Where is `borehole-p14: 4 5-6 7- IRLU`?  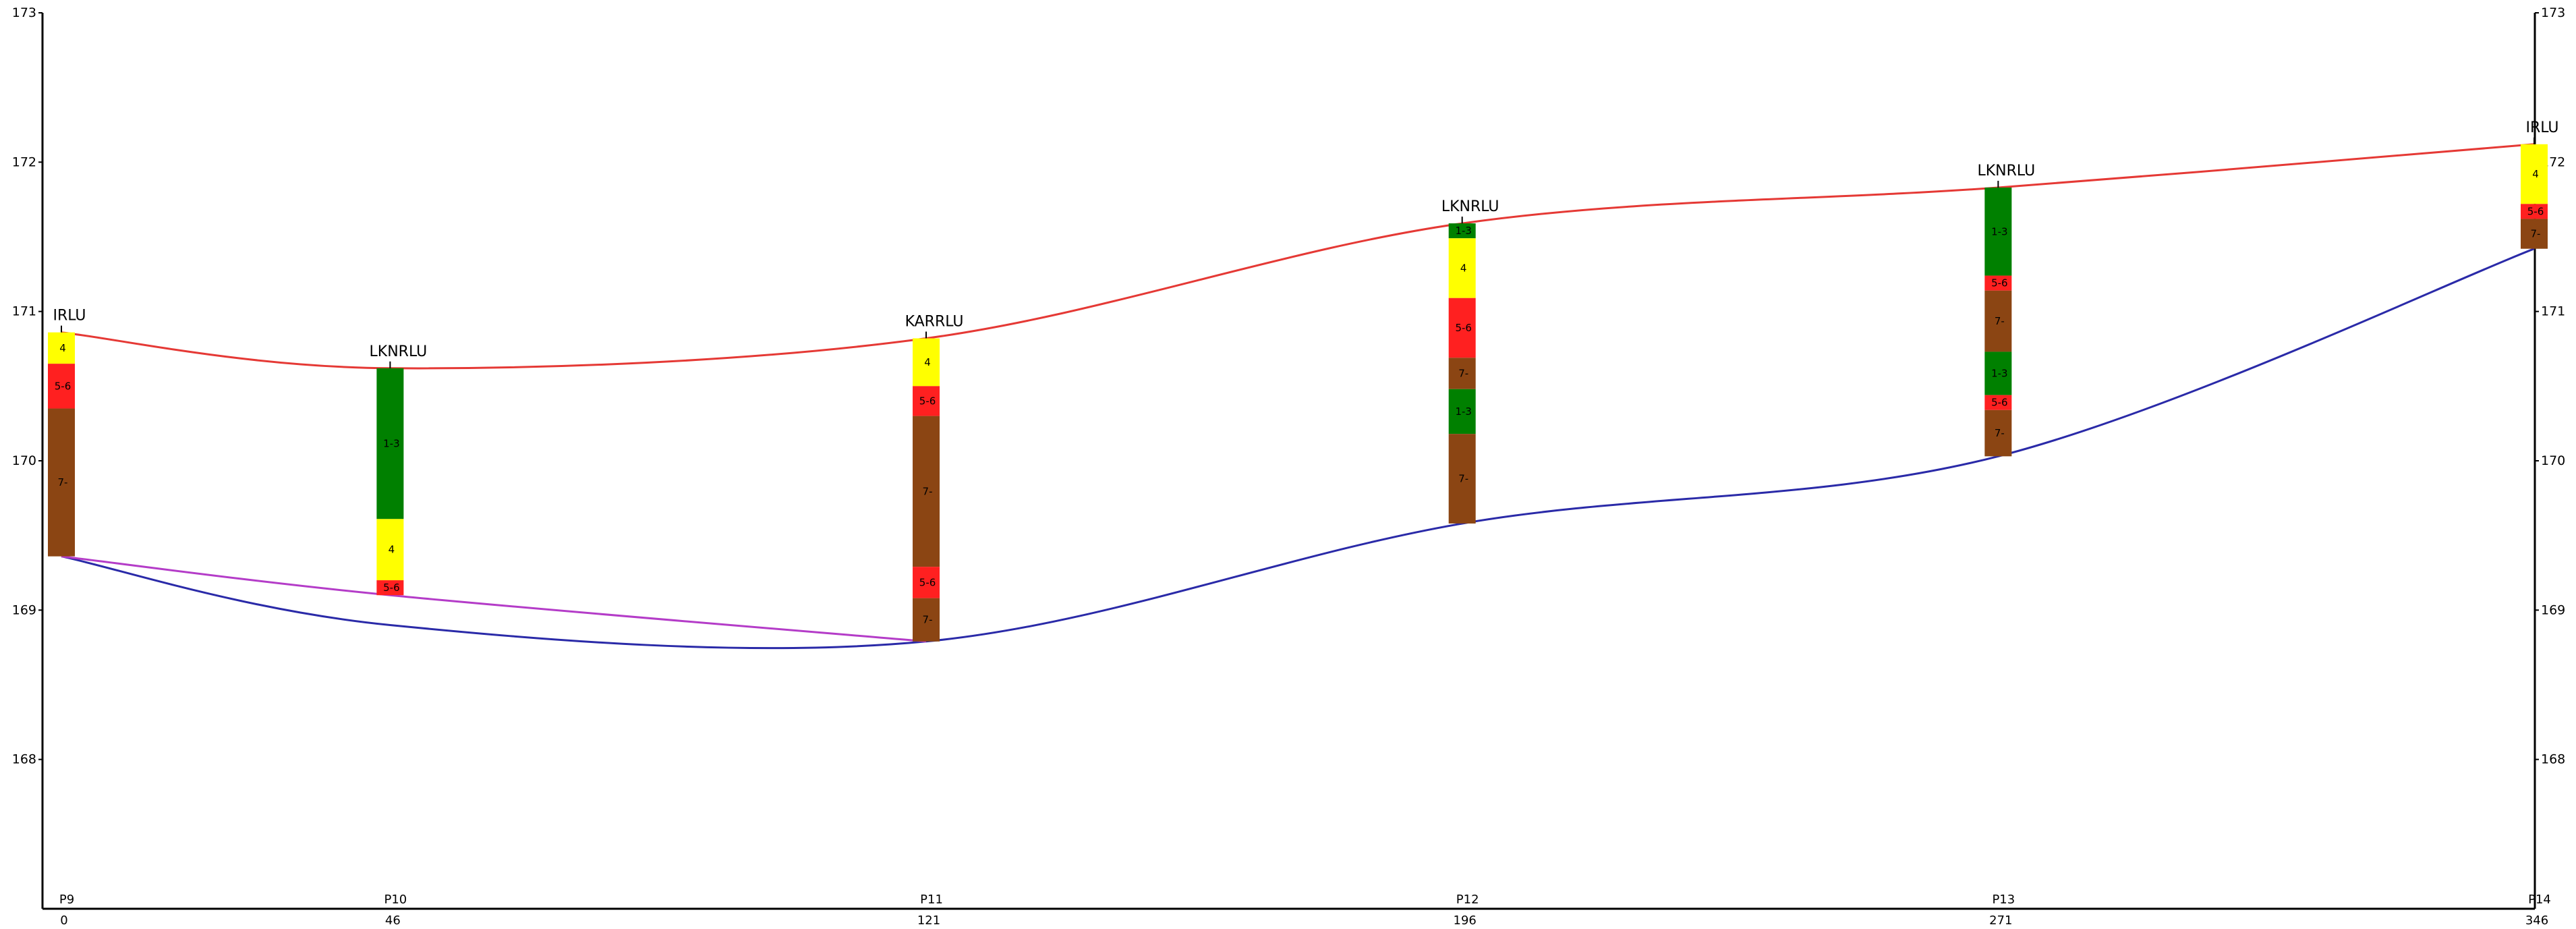 borehole-p14: 4 5-6 7- IRLU is located at coordinates (2540, 184).